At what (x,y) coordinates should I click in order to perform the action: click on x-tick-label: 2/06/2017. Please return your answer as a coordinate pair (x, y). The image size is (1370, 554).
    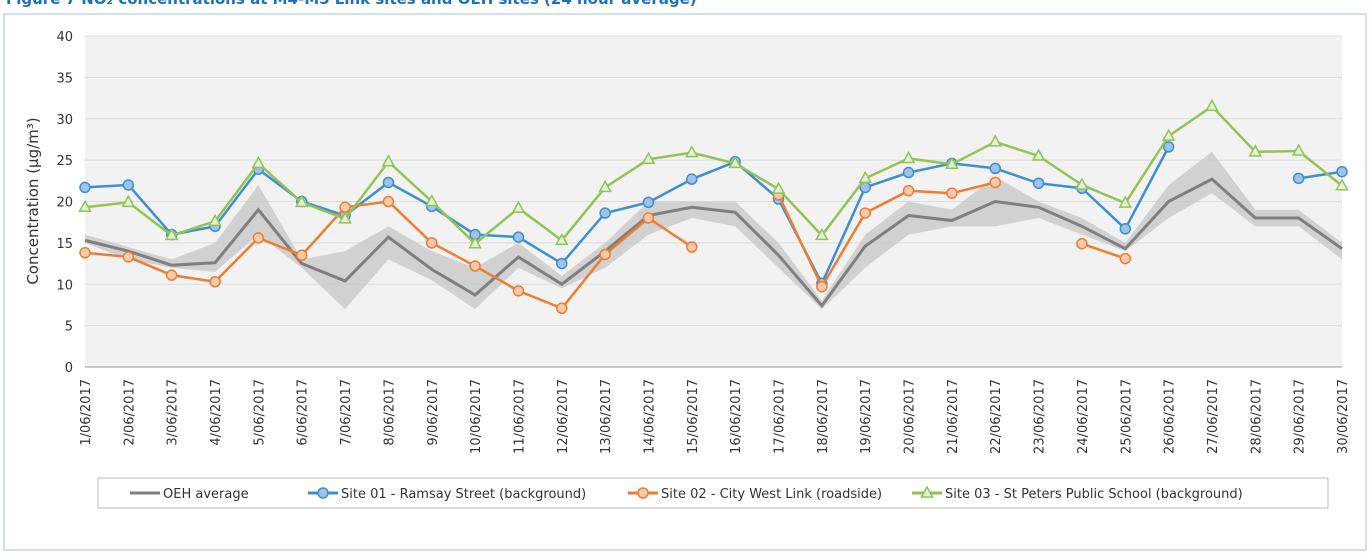
    Looking at the image, I should click on (129, 412).